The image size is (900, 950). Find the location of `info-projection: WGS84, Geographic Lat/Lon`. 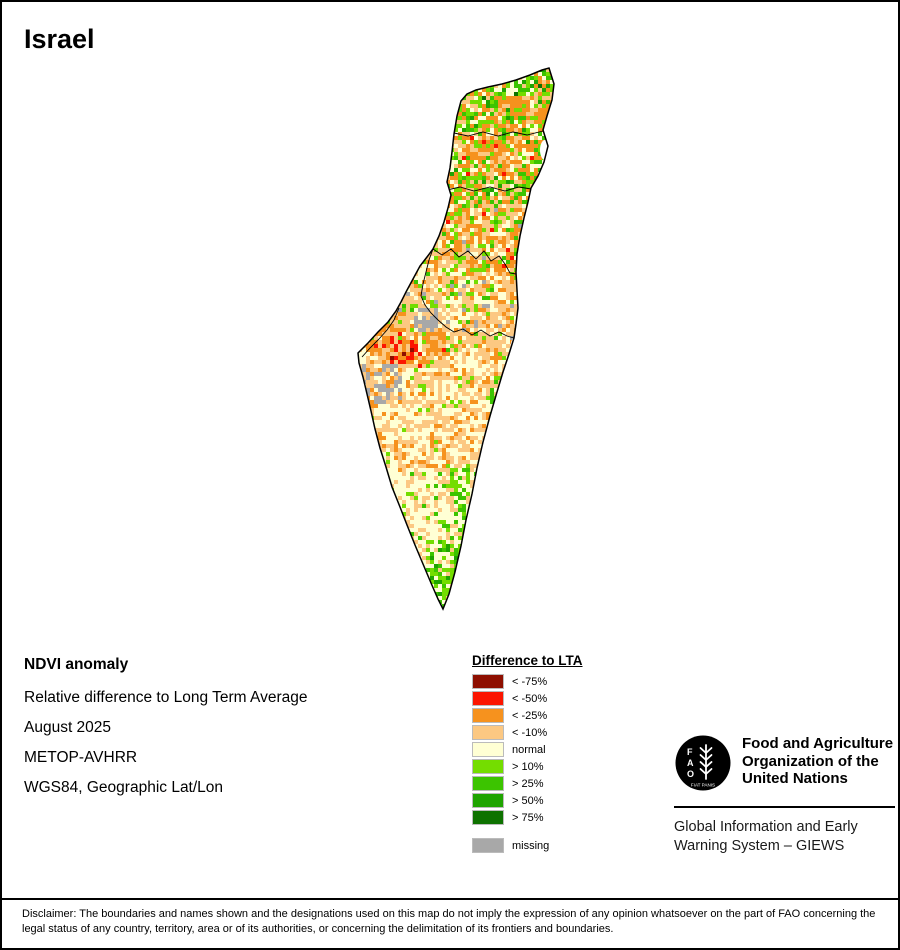

info-projection: WGS84, Geographic Lat/Lon is located at coordinates (124, 787).